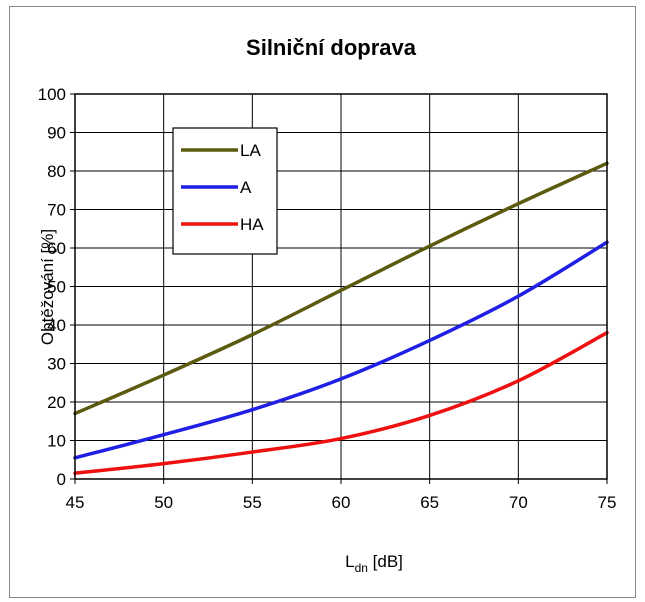 Image resolution: width=645 pixels, height=602 pixels. I want to click on y-axis-label: Obtěžování [%], so click(47, 287).